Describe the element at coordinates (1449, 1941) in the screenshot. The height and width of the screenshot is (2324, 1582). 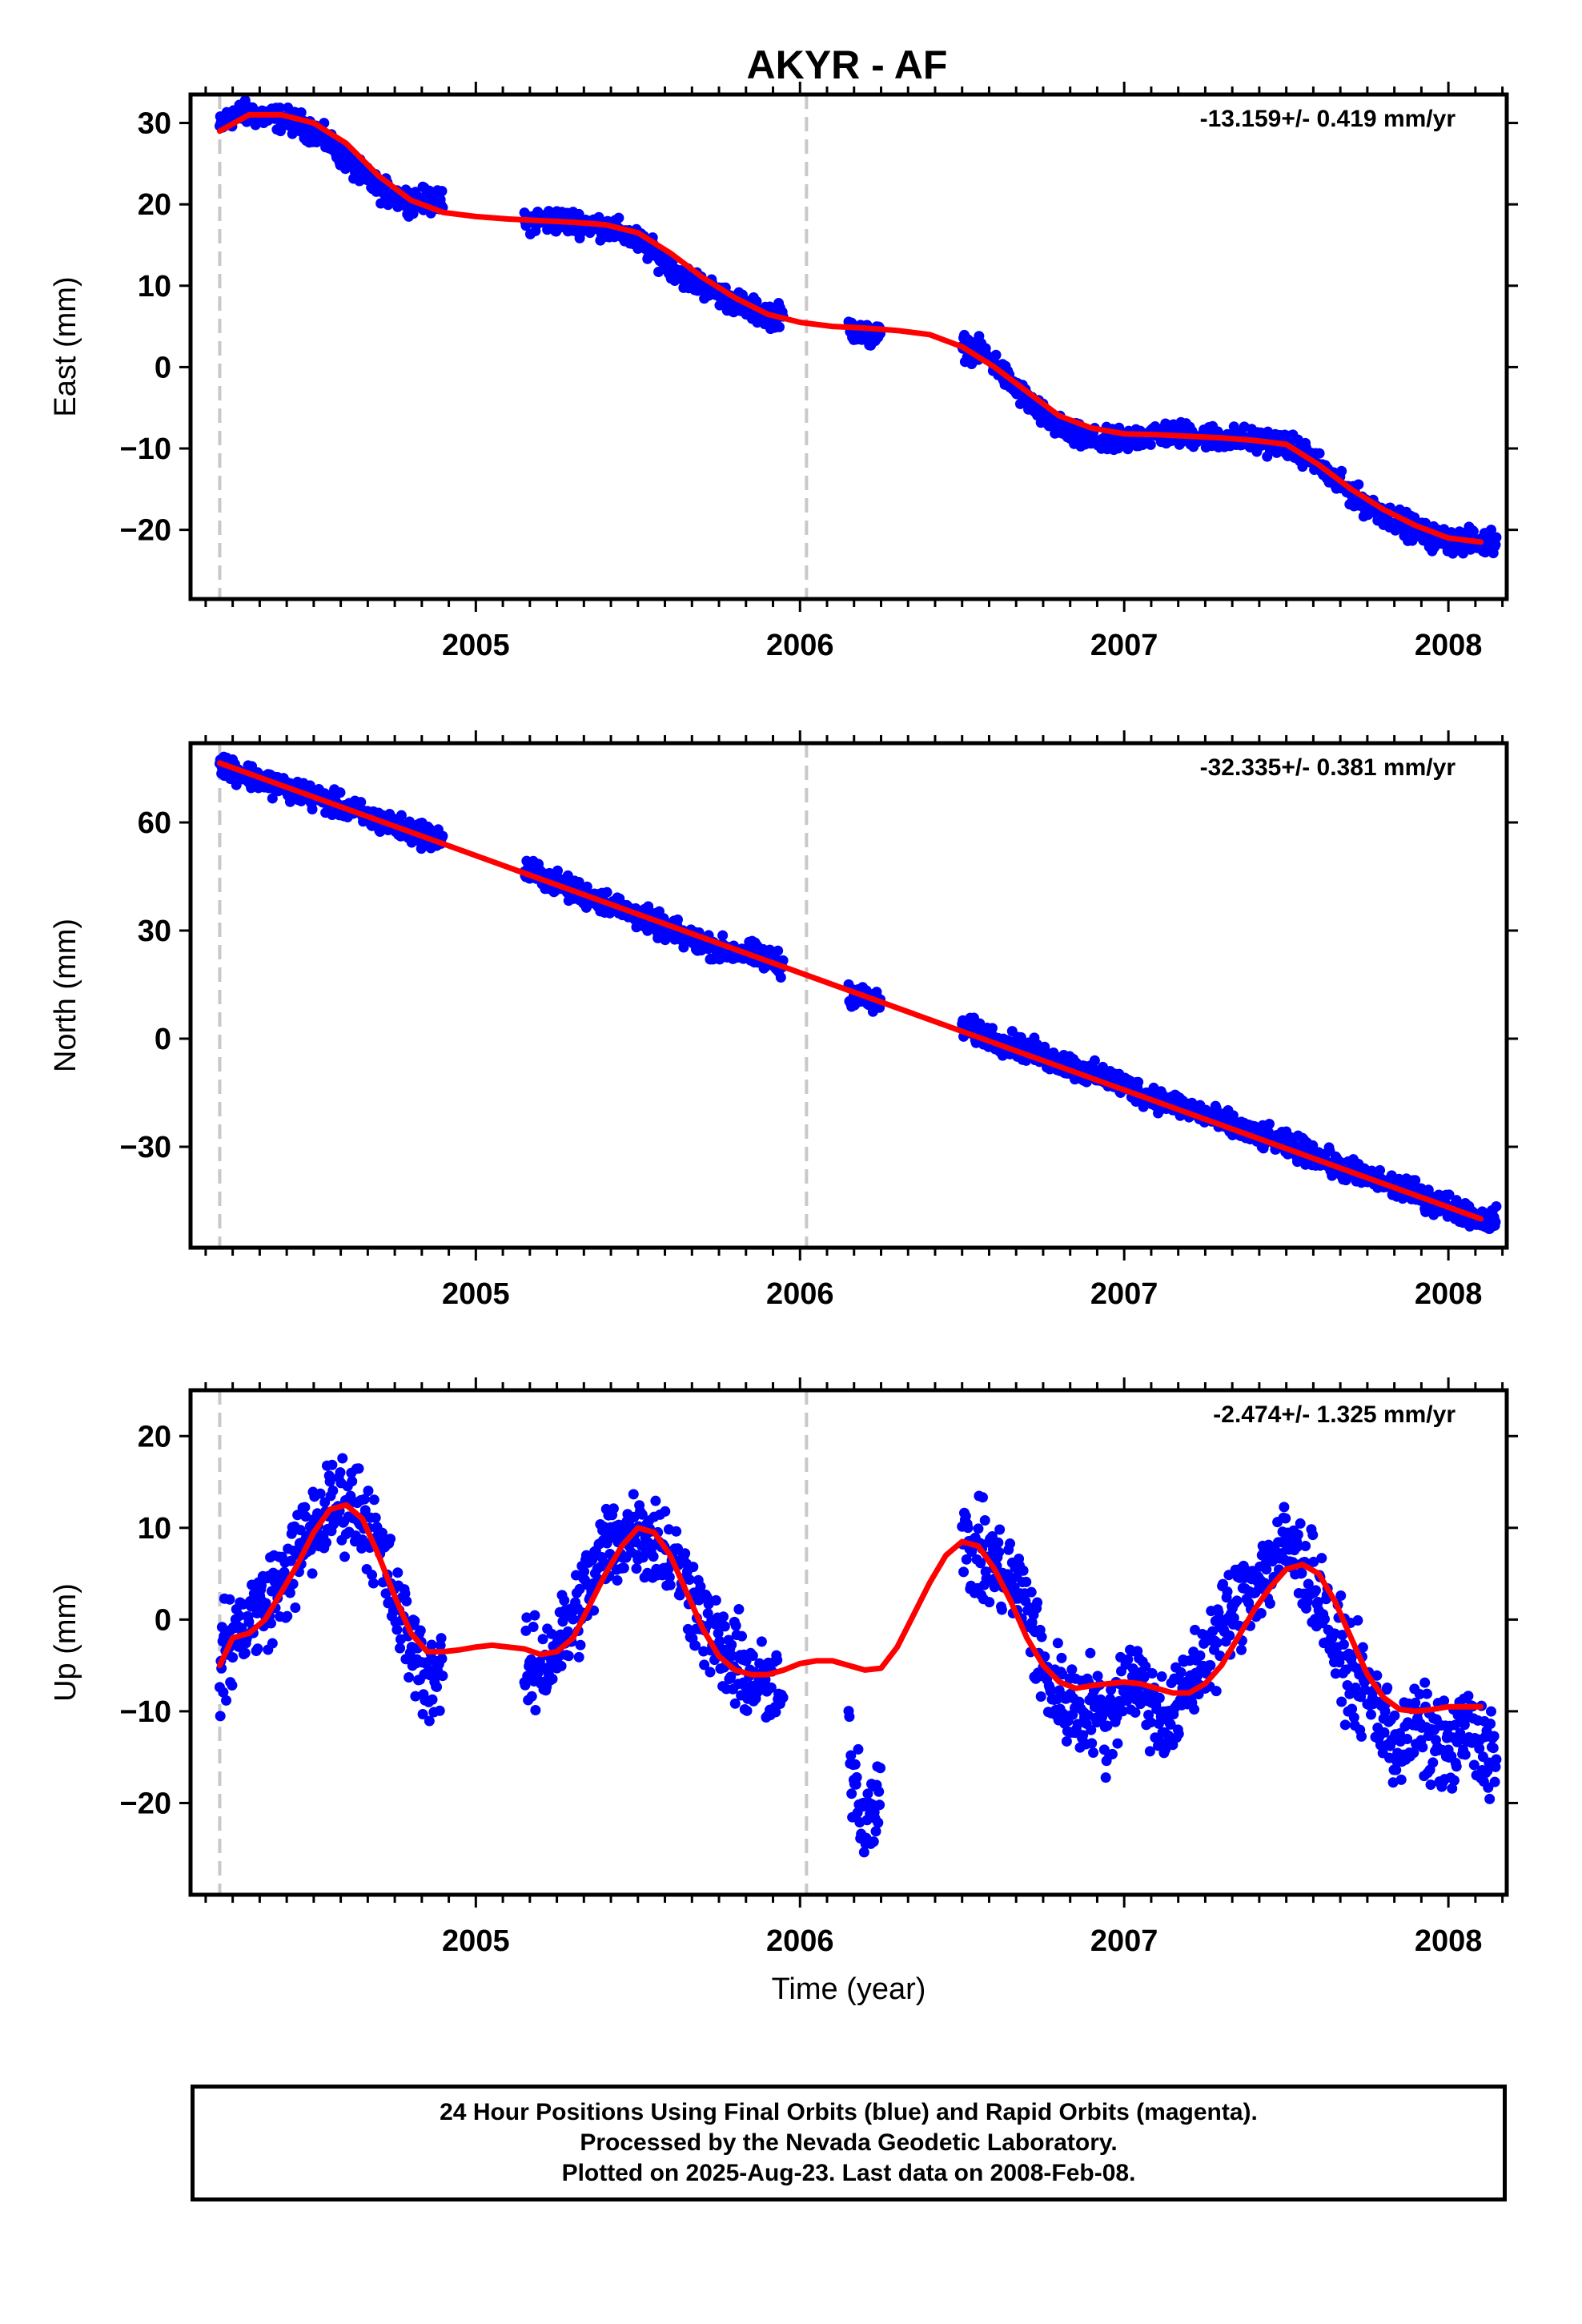
I see `up-xtick-label: 2008` at that location.